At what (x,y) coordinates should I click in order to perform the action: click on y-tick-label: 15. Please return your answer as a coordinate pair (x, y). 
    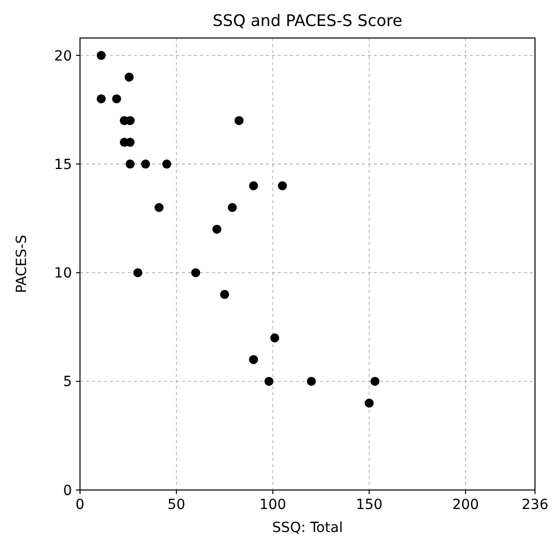
    Looking at the image, I should click on (63, 164).